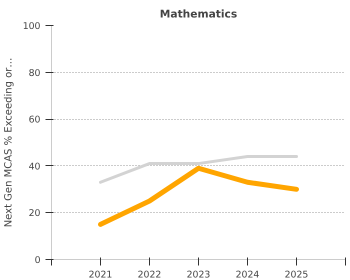 Image resolution: width=350 pixels, height=280 pixels. What do you see at coordinates (100, 275) in the screenshot?
I see `x-tick-label: 2021` at bounding box center [100, 275].